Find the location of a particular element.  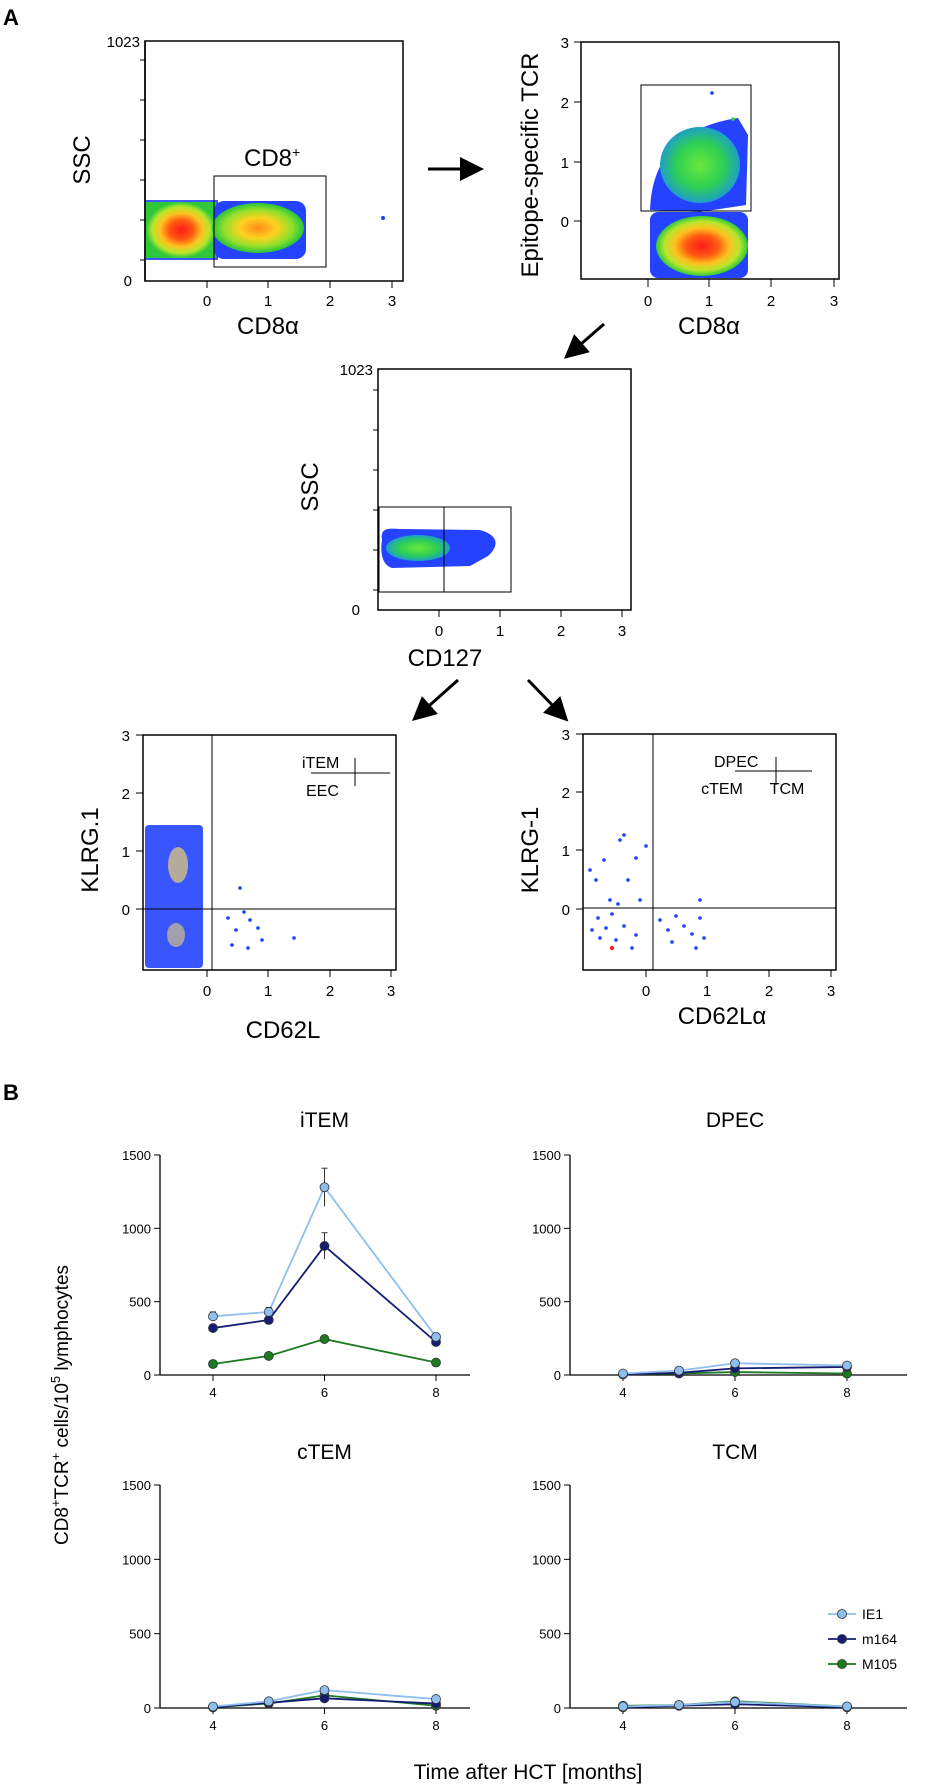

plot-frame is located at coordinates (269, 852).